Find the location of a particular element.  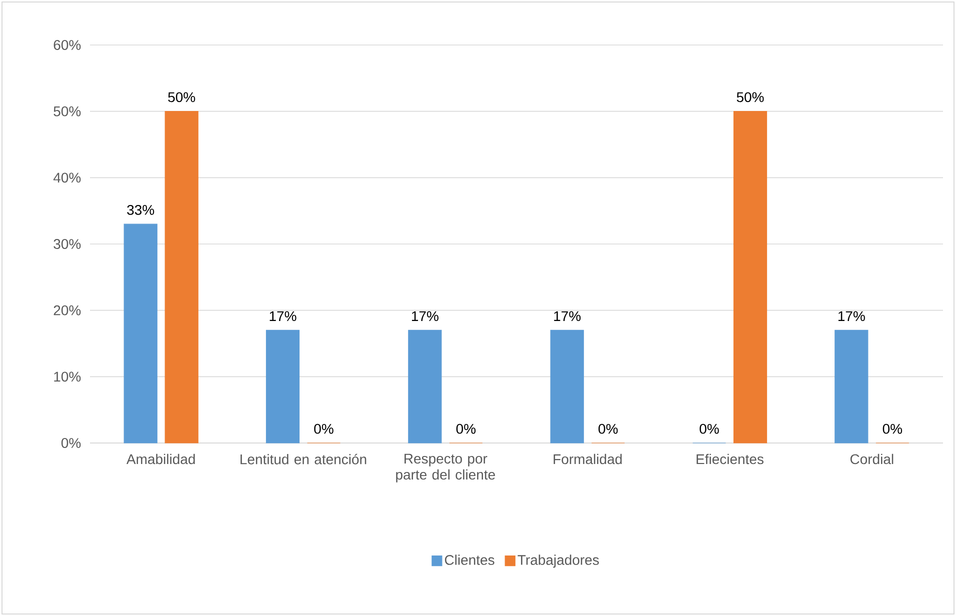

legend-label: Clientes is located at coordinates (469, 559).